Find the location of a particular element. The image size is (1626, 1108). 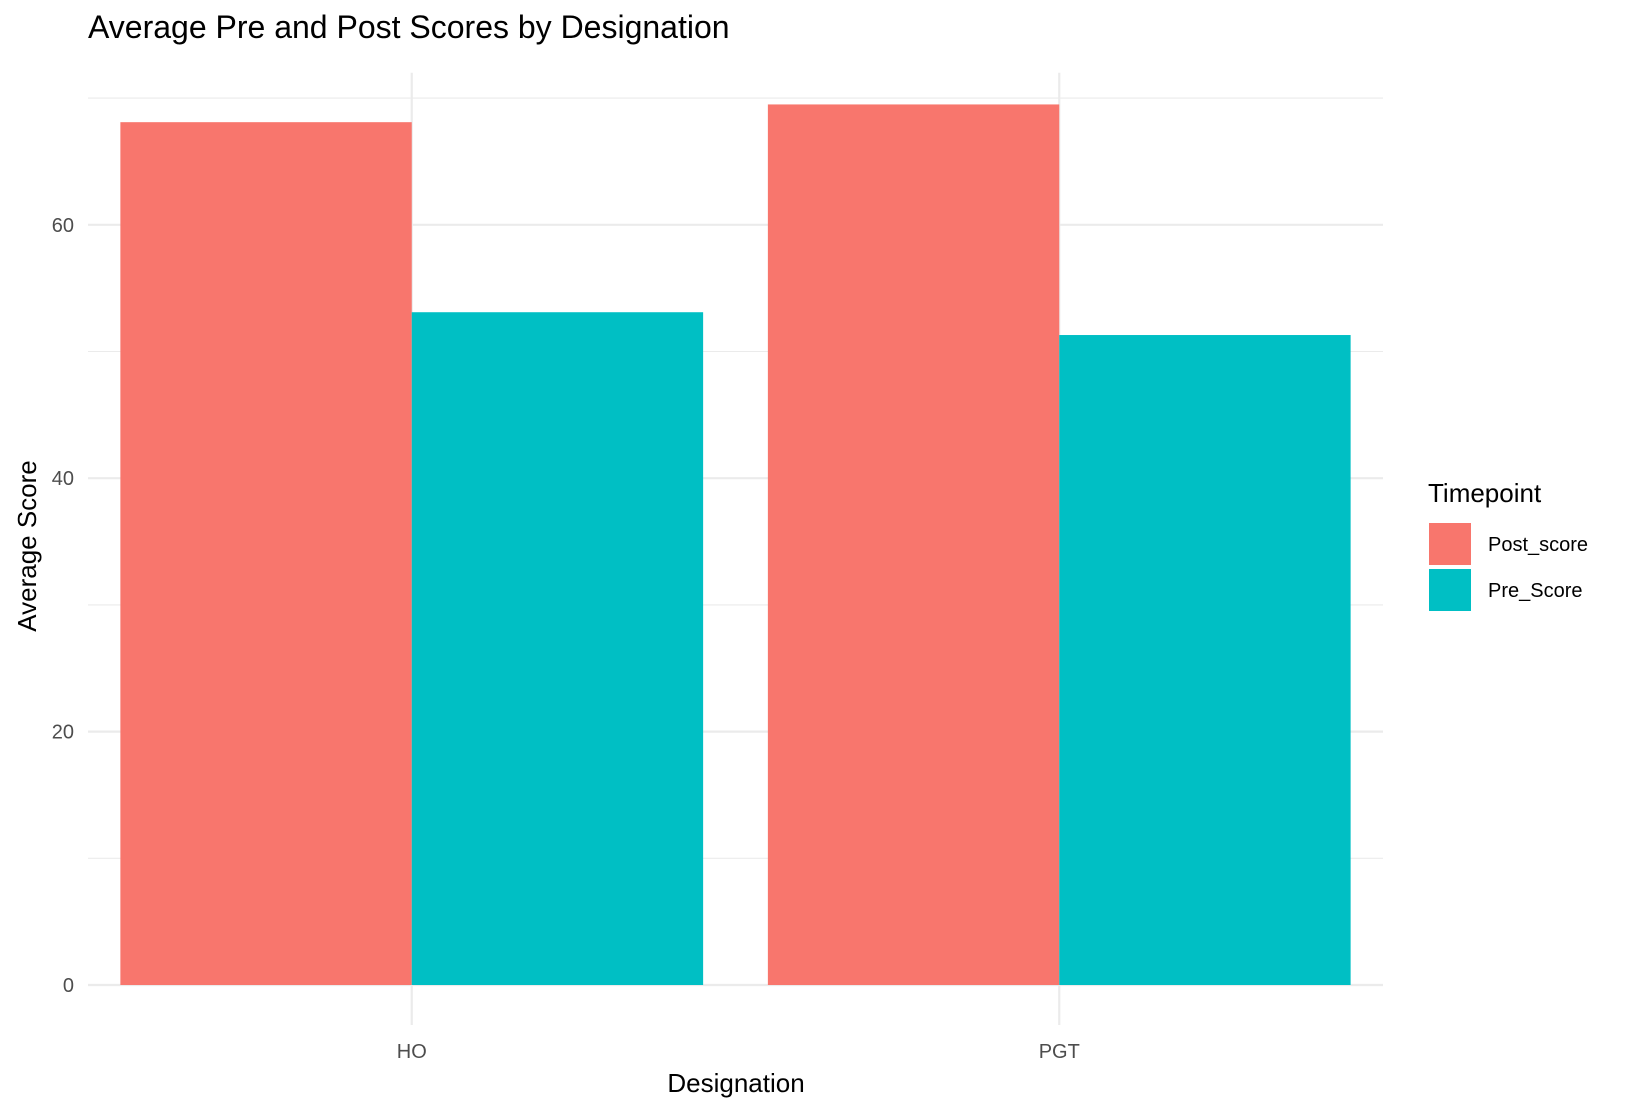

bar-ho-pre-score is located at coordinates (557, 648).